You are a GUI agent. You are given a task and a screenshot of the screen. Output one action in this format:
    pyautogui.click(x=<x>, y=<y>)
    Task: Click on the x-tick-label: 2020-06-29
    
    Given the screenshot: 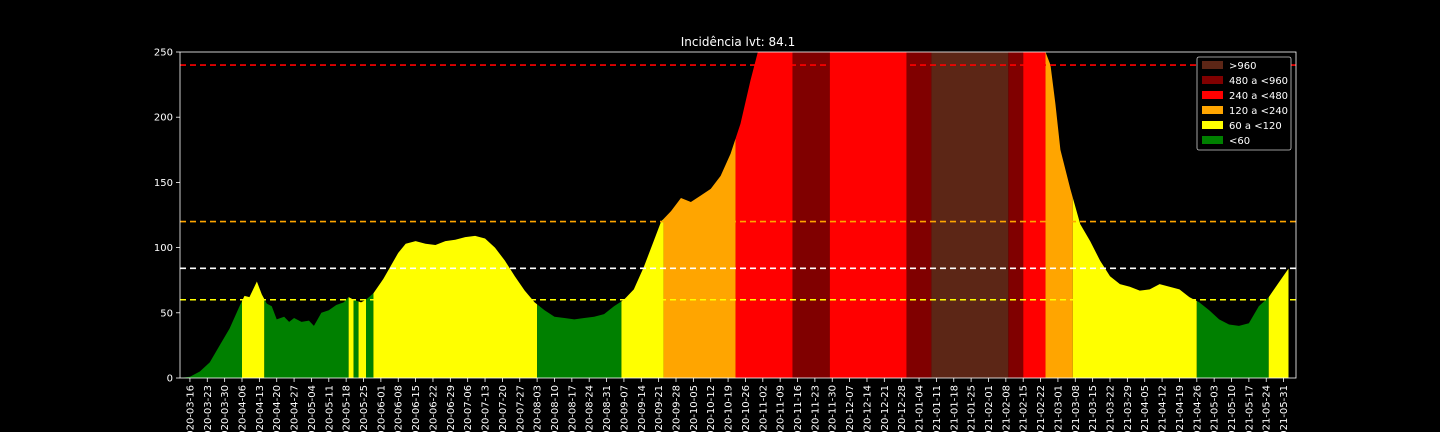 What is the action you would take?
    pyautogui.click(x=451, y=408)
    